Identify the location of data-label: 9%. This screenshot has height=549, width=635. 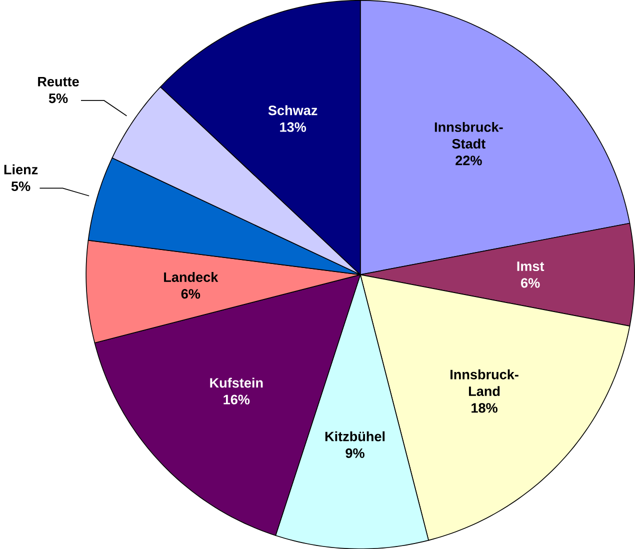
(355, 453).